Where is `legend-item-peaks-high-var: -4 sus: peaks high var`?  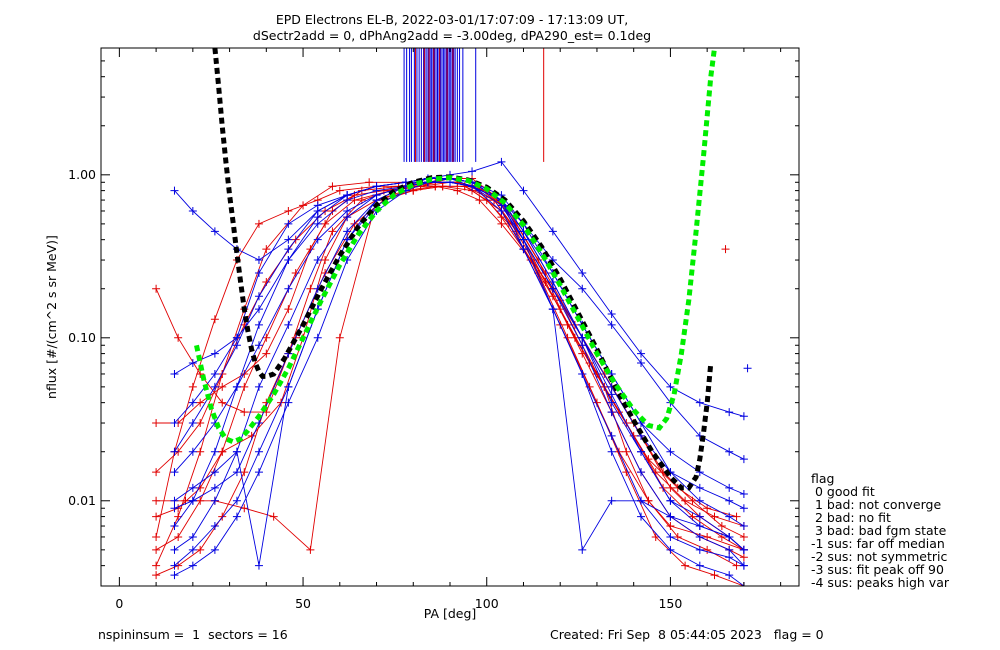
legend-item-peaks-high-var: -4 sus: peaks high var is located at coordinates (880, 582).